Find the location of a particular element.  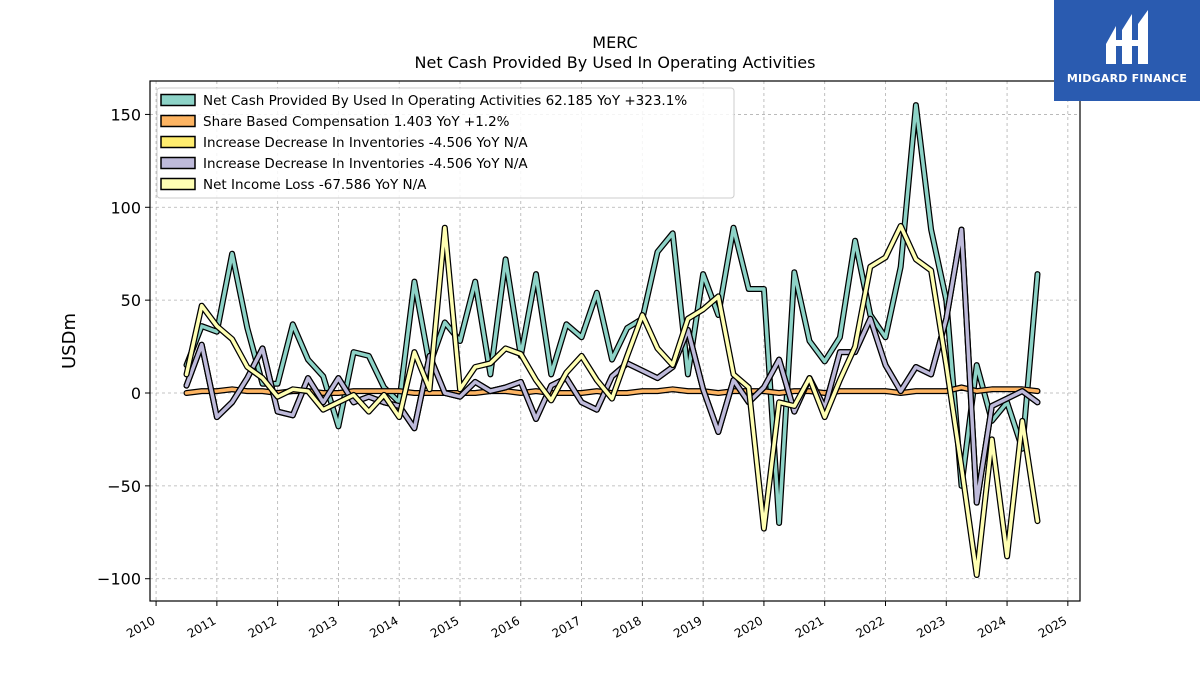

brand-logo: MIDGARD FINANCE is located at coordinates (1127, 50).